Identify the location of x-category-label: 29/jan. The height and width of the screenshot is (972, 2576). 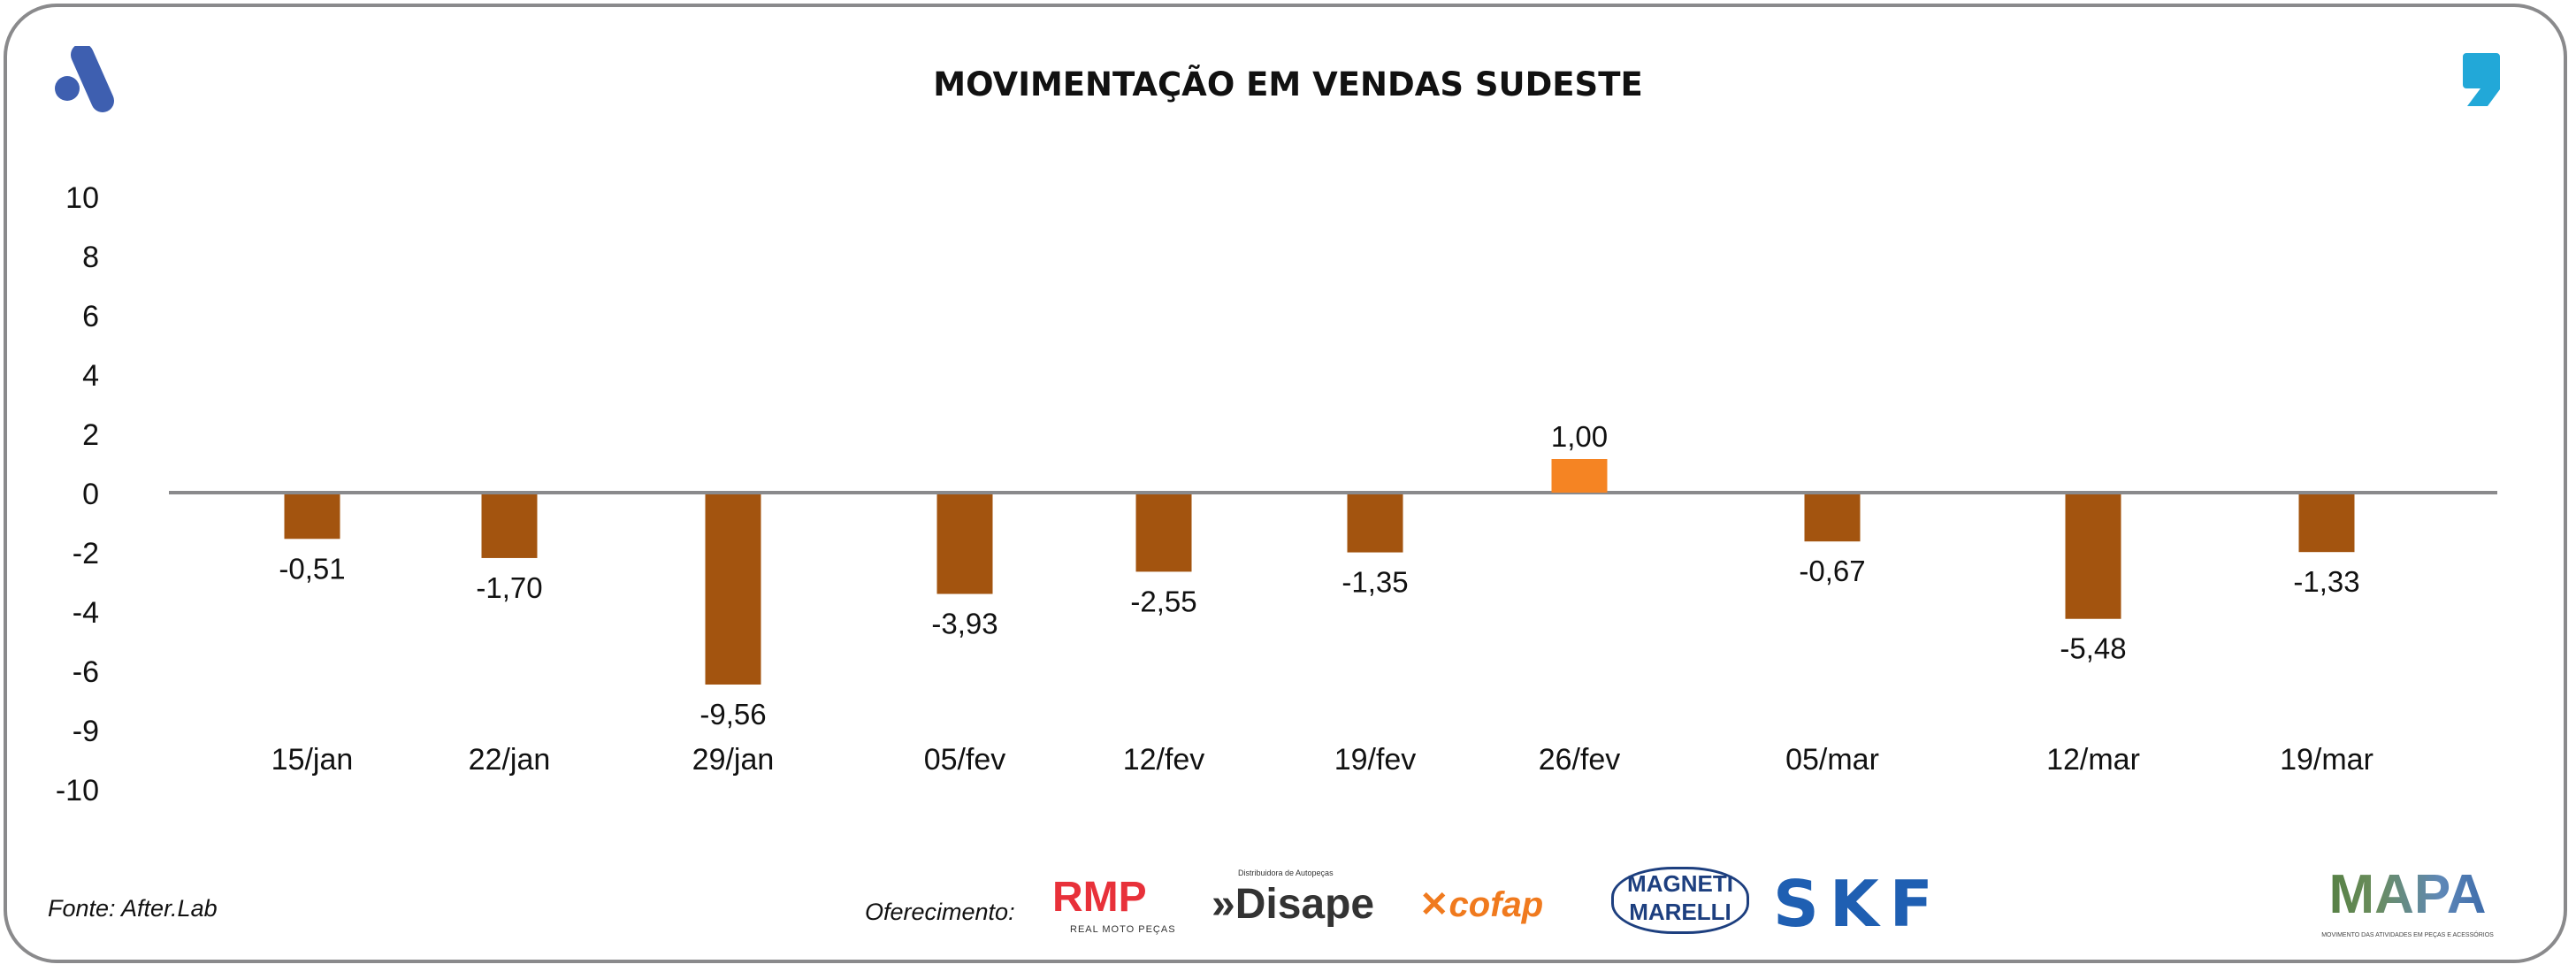
(734, 760).